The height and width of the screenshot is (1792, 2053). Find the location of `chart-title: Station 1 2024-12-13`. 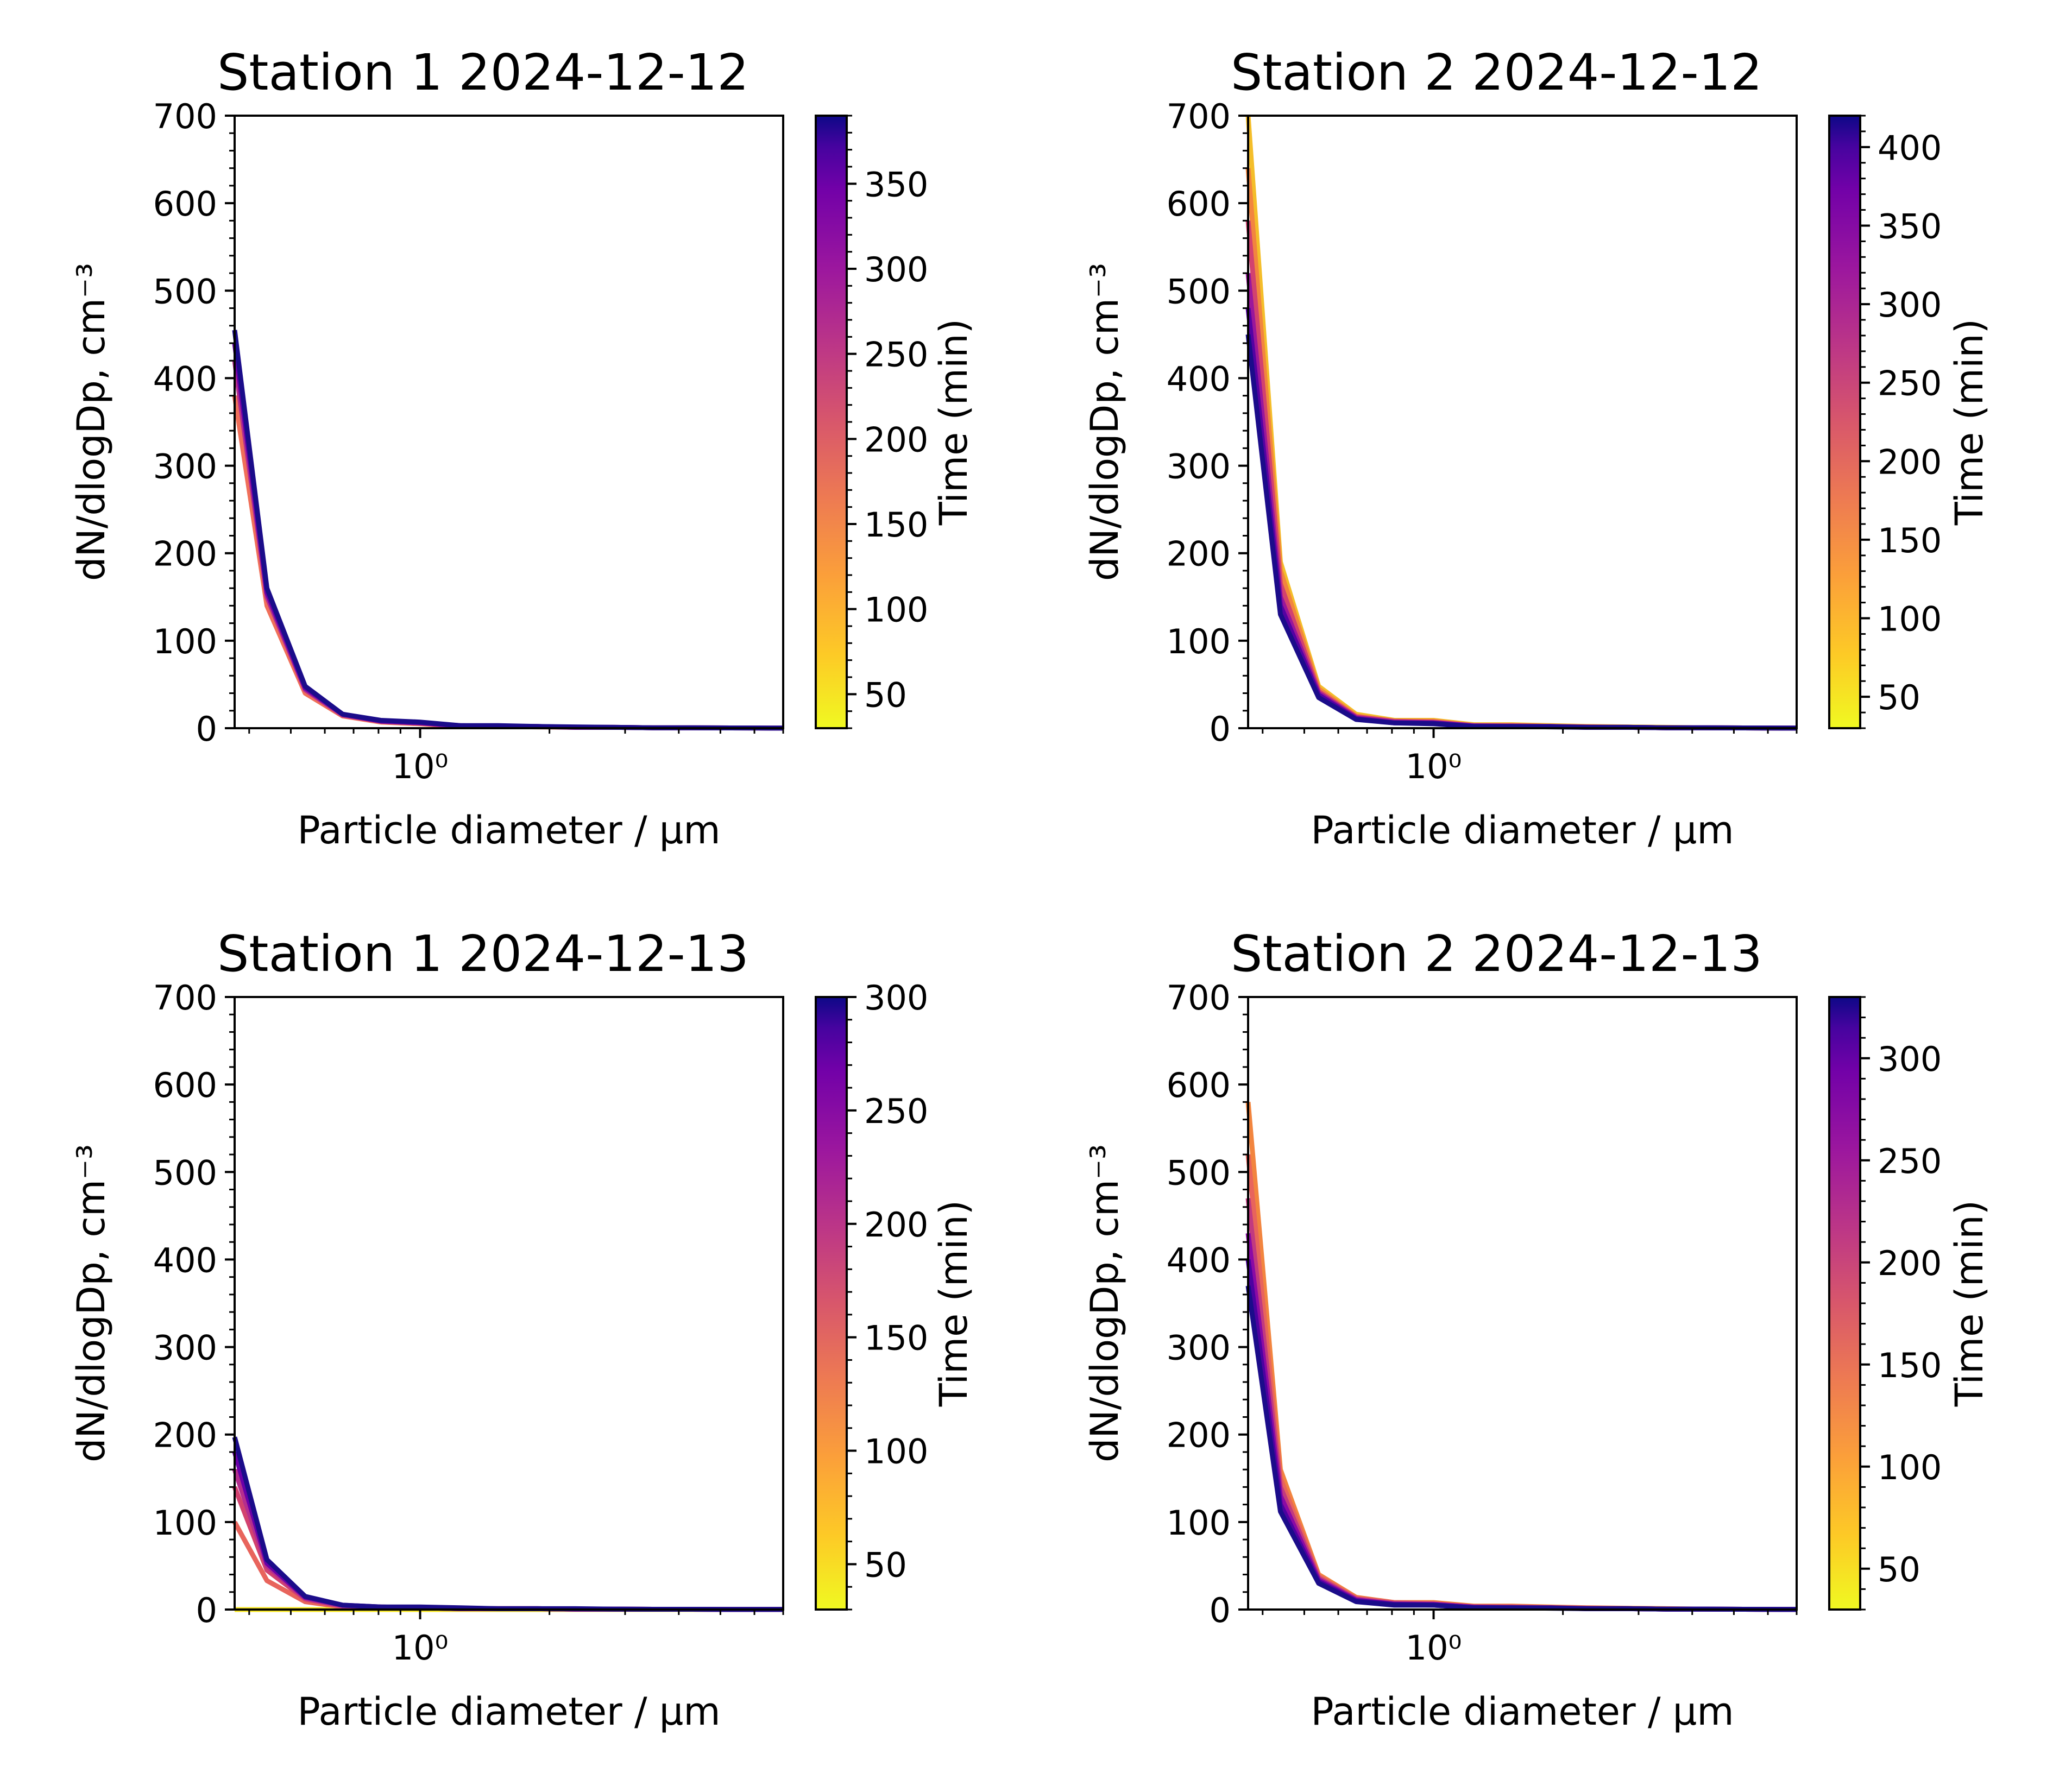

chart-title: Station 1 2024-12-13 is located at coordinates (483, 954).